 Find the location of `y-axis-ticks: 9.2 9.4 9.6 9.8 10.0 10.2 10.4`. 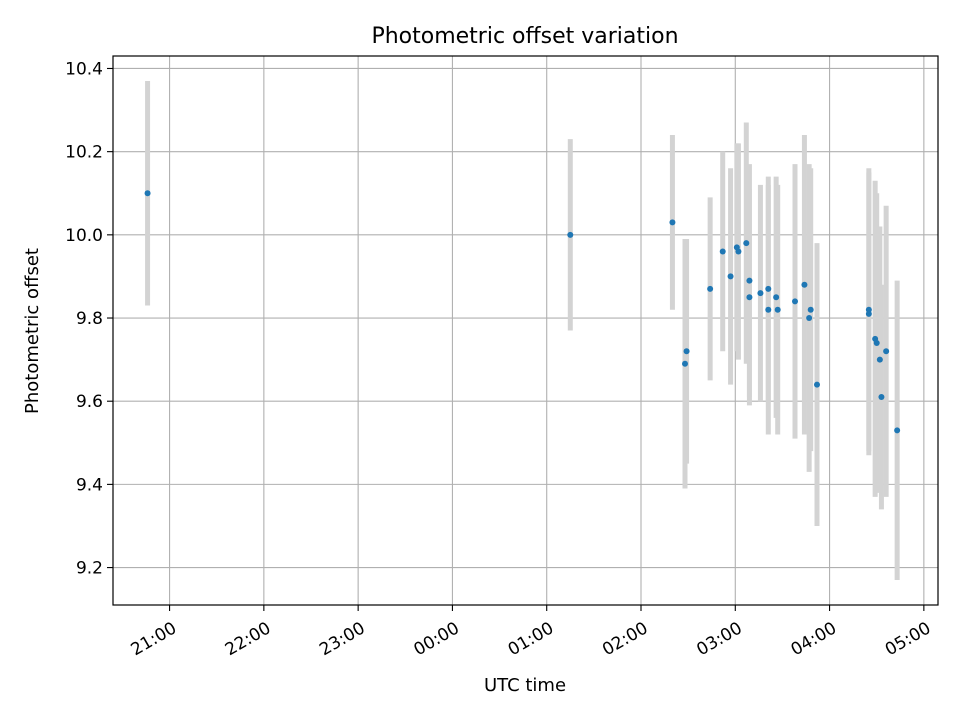

y-axis-ticks: 9.2 9.4 9.6 9.8 10.0 10.2 10.4 is located at coordinates (89, 319).